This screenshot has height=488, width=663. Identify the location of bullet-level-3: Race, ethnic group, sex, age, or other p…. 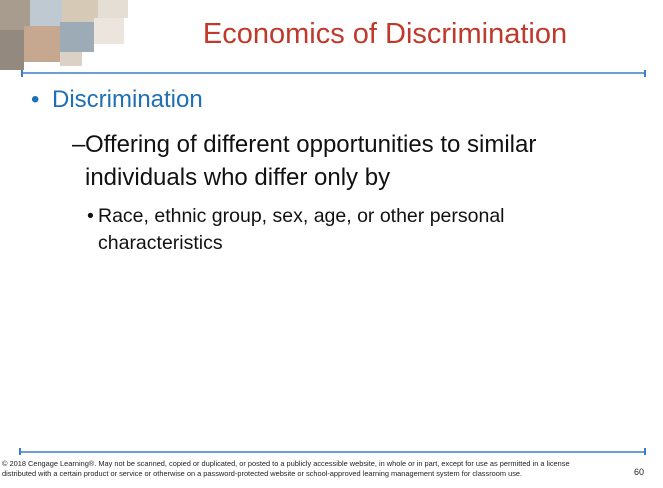
(302, 230).